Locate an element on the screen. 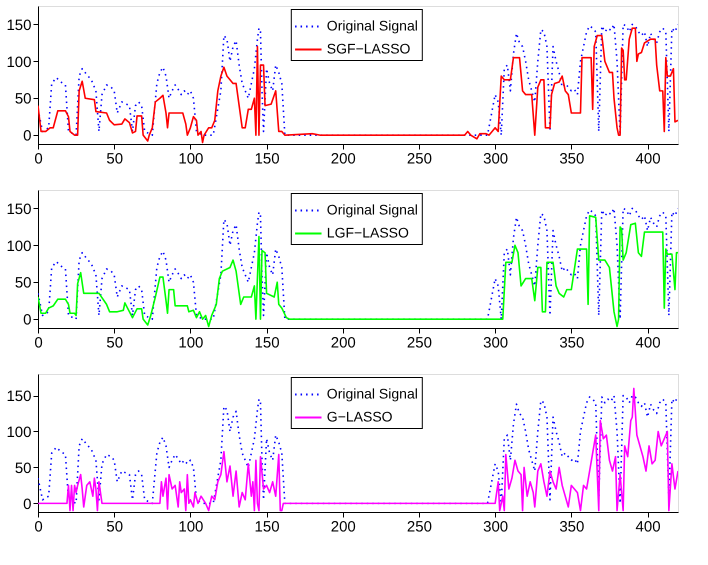 The width and height of the screenshot is (708, 565). legend-label: G−LASSO is located at coordinates (359, 416).